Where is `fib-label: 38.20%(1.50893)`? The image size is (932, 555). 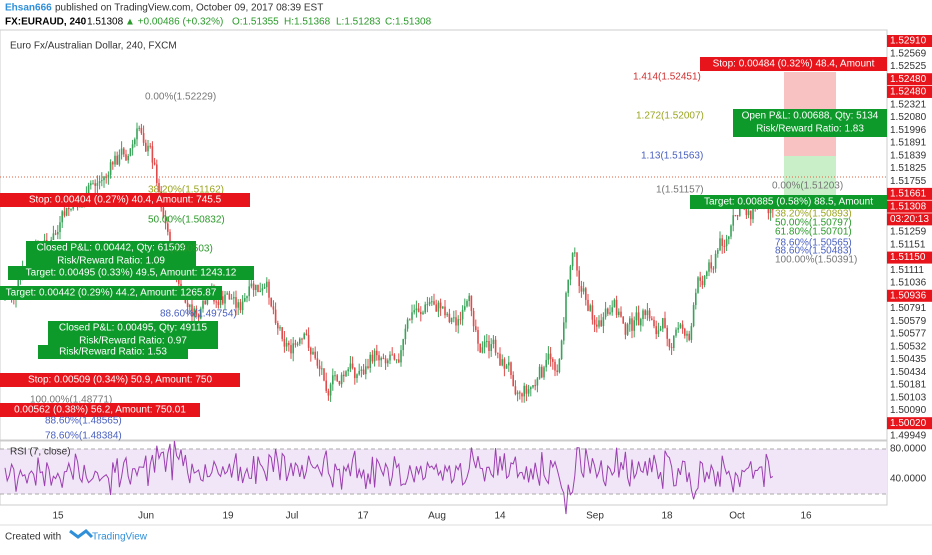
fib-label: 38.20%(1.50893) is located at coordinates (813, 214).